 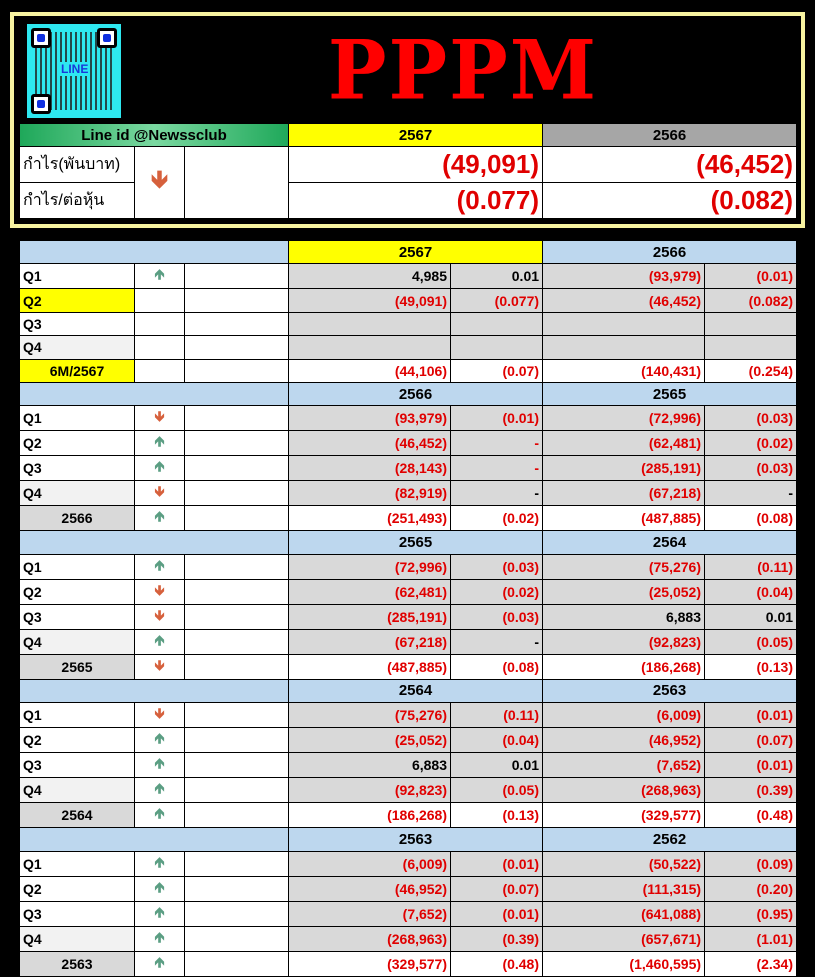 I want to click on summary-row: 2566 🡹 (251,493) (0.02) (487,885) (0.08), so click(x=408, y=518).